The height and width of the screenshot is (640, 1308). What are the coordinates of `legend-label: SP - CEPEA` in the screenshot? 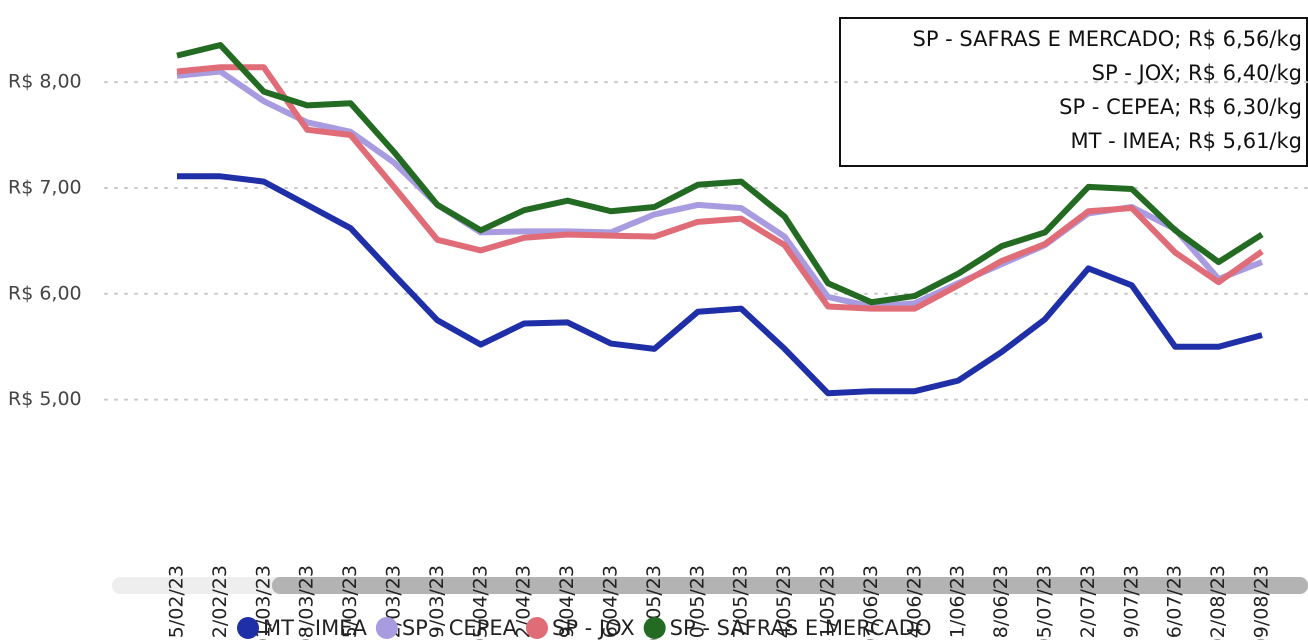 It's located at (460, 628).